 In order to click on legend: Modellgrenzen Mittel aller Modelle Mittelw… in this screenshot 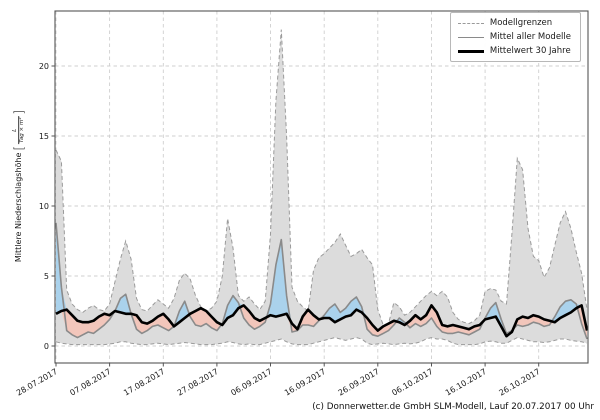, I will do `click(515, 37)`.